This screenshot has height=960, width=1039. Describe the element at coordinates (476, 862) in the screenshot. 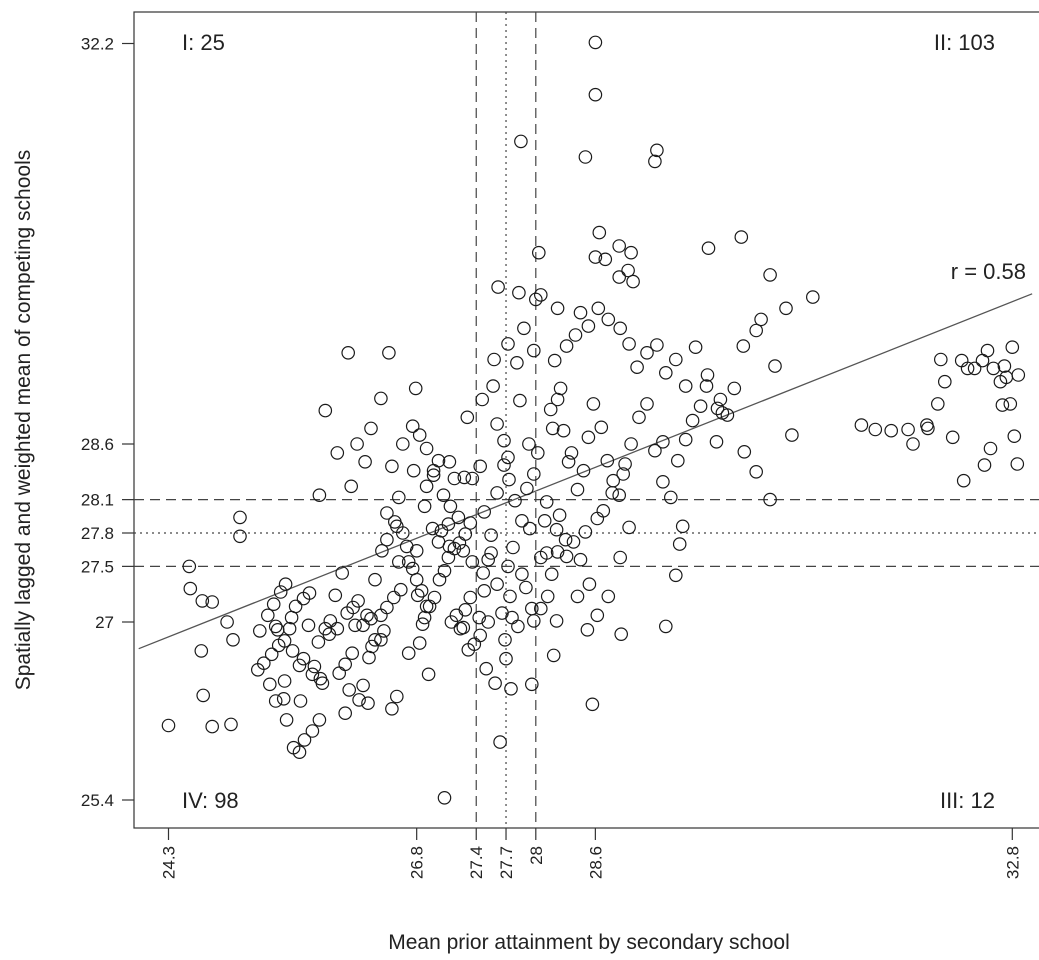

I see `x-tick-label: 27.4` at that location.